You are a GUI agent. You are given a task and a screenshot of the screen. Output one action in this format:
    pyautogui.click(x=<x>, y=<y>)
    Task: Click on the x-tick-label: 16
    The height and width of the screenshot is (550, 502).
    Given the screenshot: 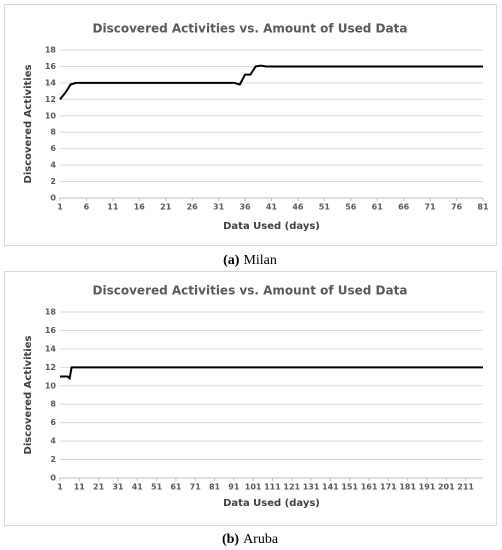 What is the action you would take?
    pyautogui.click(x=140, y=207)
    